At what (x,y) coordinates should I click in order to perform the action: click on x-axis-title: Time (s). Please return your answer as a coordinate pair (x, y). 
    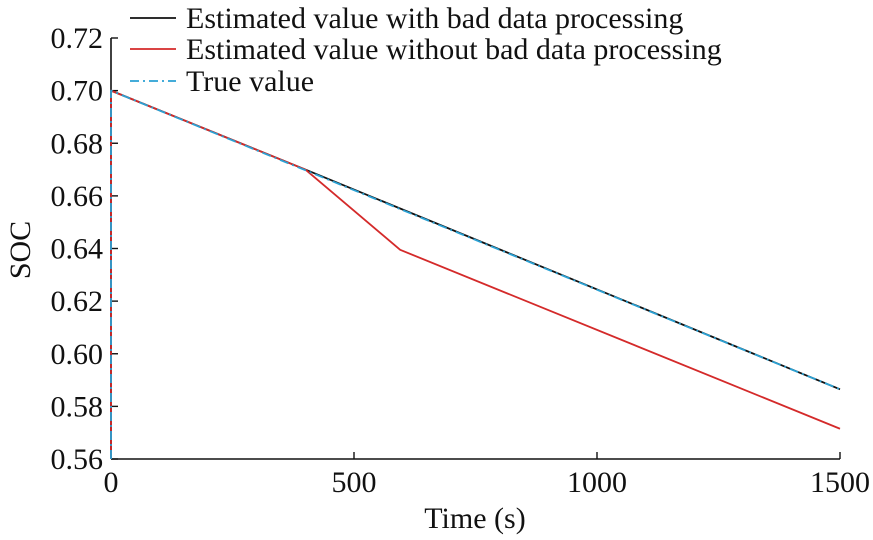
    Looking at the image, I should click on (474, 518).